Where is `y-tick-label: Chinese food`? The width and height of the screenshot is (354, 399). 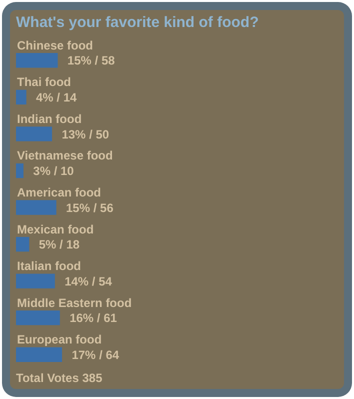
y-tick-label: Chinese food is located at coordinates (55, 45).